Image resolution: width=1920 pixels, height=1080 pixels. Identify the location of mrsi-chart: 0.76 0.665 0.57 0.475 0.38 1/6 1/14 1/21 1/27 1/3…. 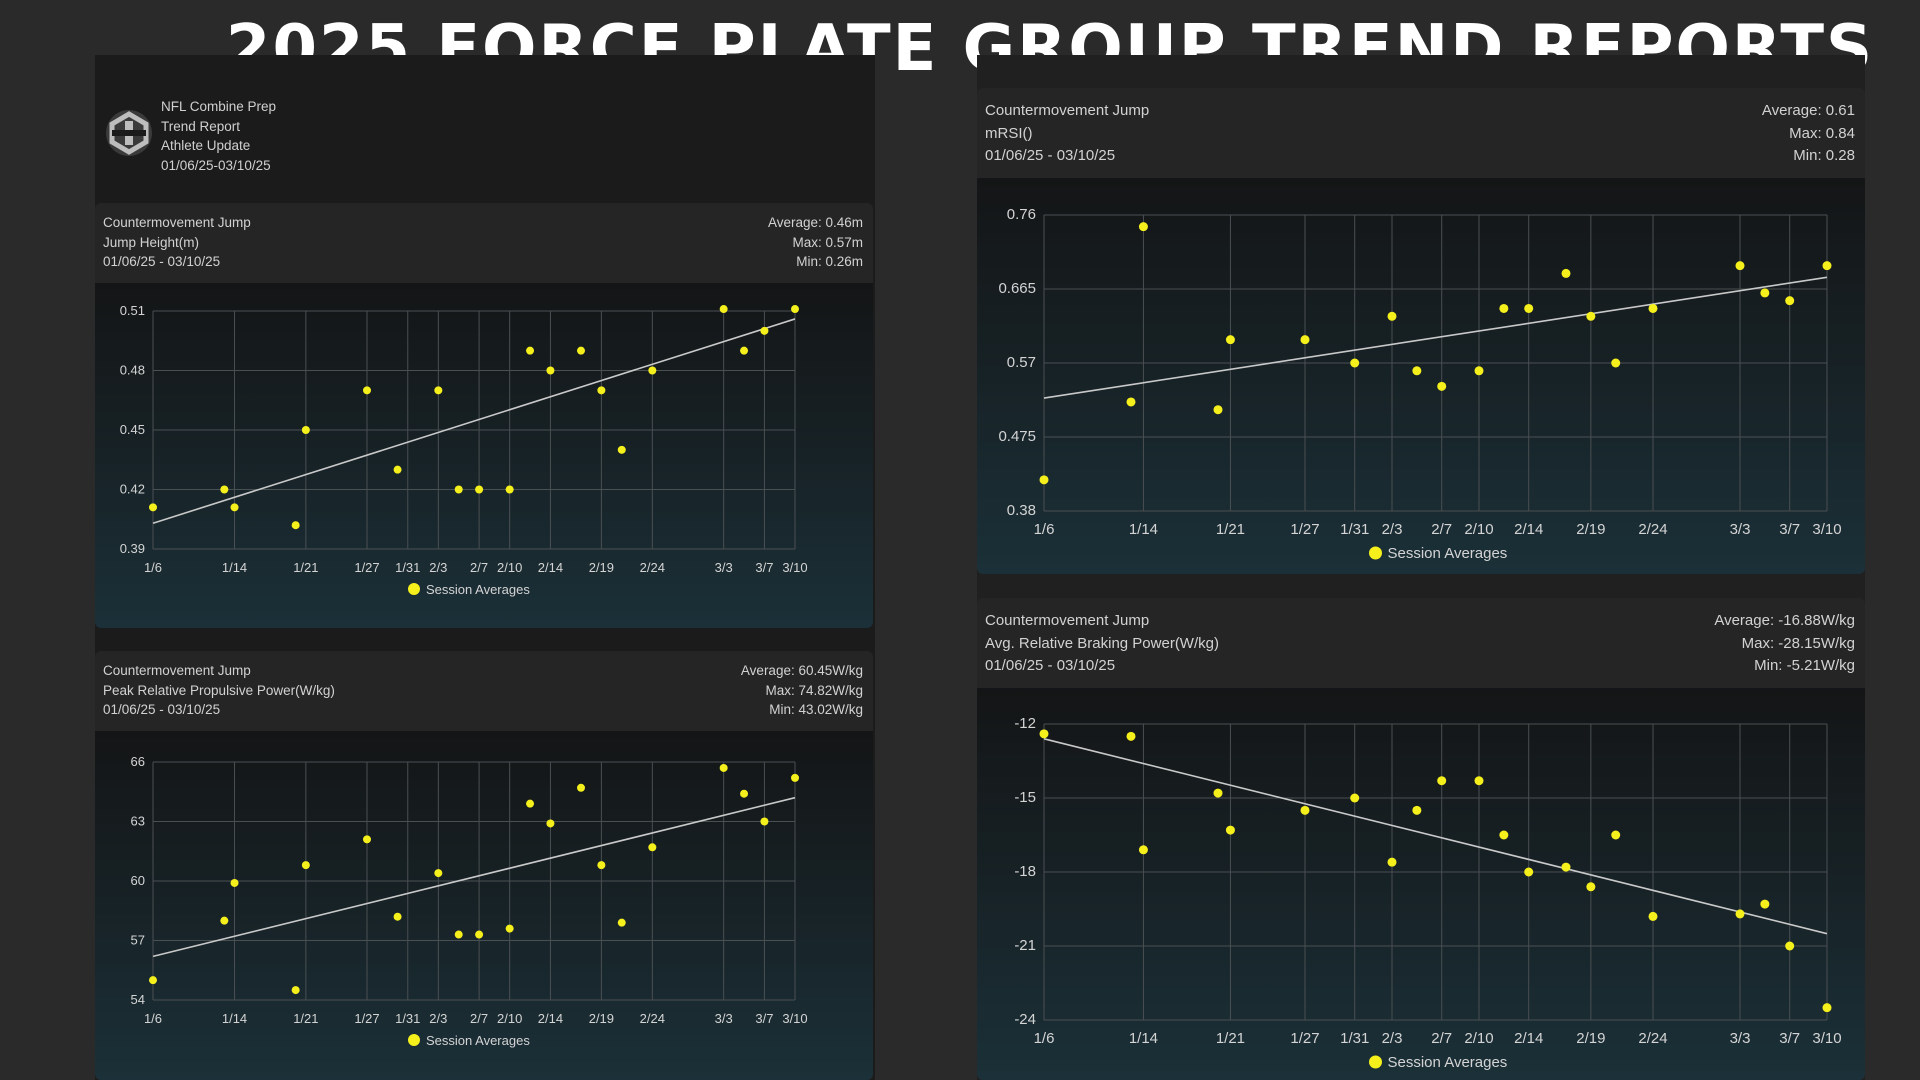
(1419, 384).